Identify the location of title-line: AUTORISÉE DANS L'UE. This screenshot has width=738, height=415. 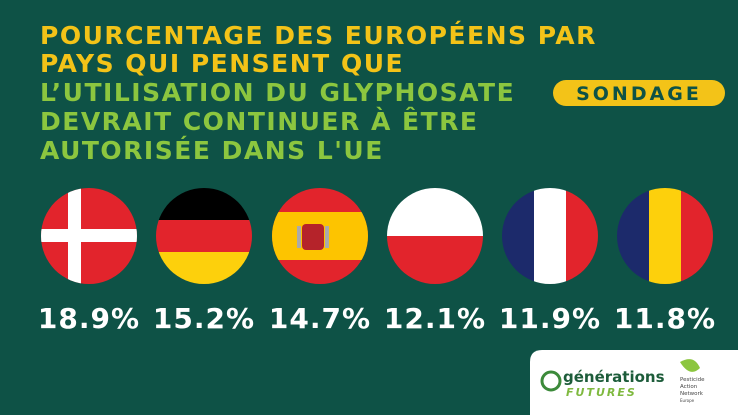
(212, 150).